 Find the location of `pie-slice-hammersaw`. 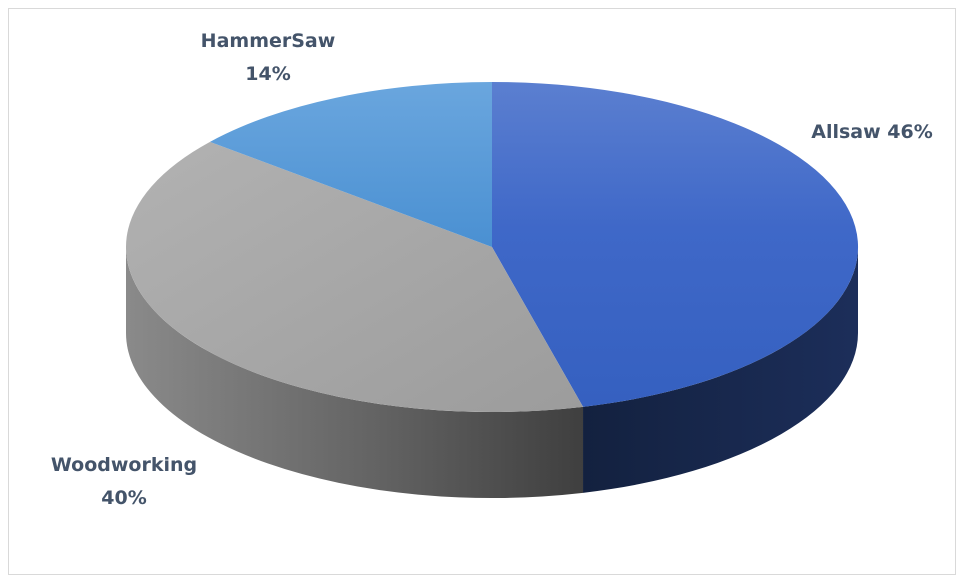

pie-slice-hammersaw is located at coordinates (351, 164).